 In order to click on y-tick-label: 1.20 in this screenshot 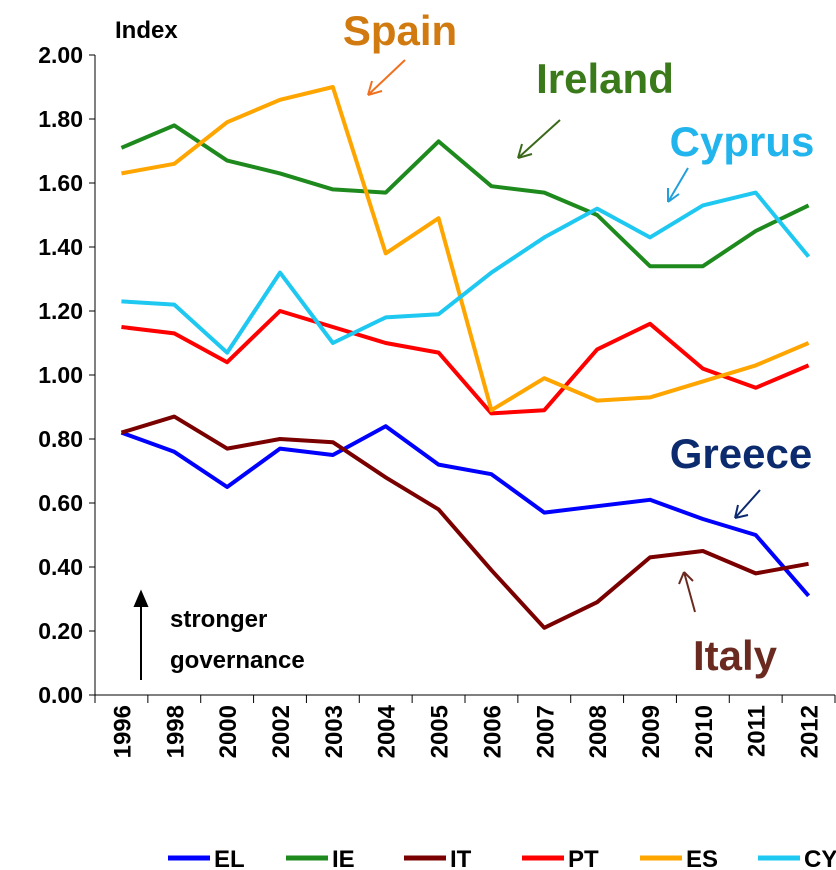, I will do `click(60, 311)`.